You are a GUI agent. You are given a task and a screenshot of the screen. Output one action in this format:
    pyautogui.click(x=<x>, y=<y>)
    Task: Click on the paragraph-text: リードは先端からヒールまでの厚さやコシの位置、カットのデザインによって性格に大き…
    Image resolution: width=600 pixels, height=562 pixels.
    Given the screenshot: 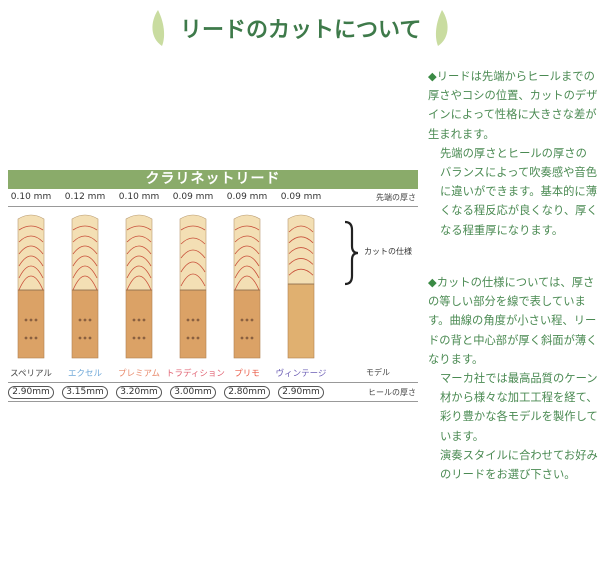 What is the action you would take?
    pyautogui.click(x=513, y=105)
    